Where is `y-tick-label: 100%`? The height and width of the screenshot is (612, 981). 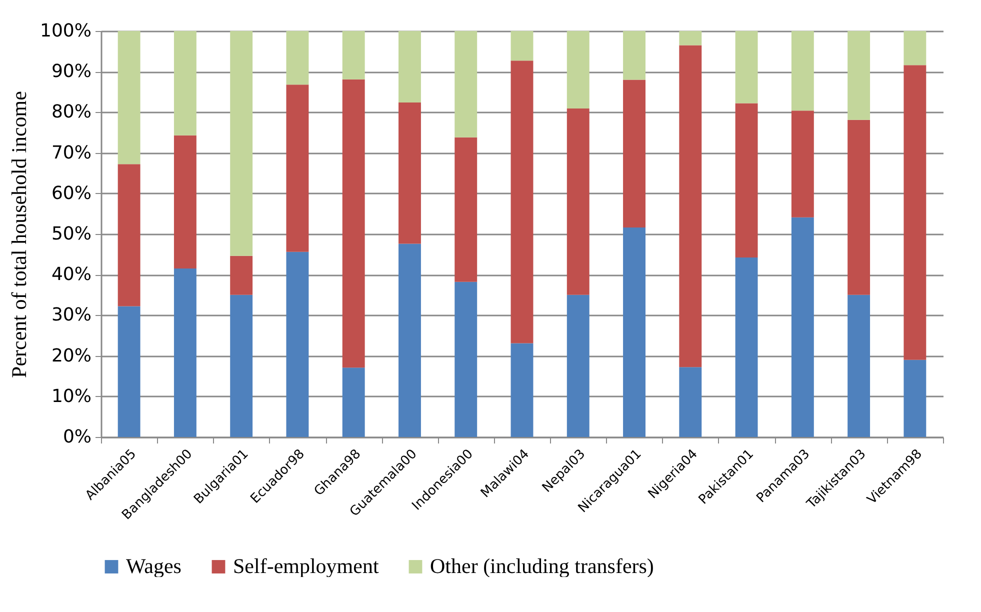 y-tick-label: 100% is located at coordinates (66, 31).